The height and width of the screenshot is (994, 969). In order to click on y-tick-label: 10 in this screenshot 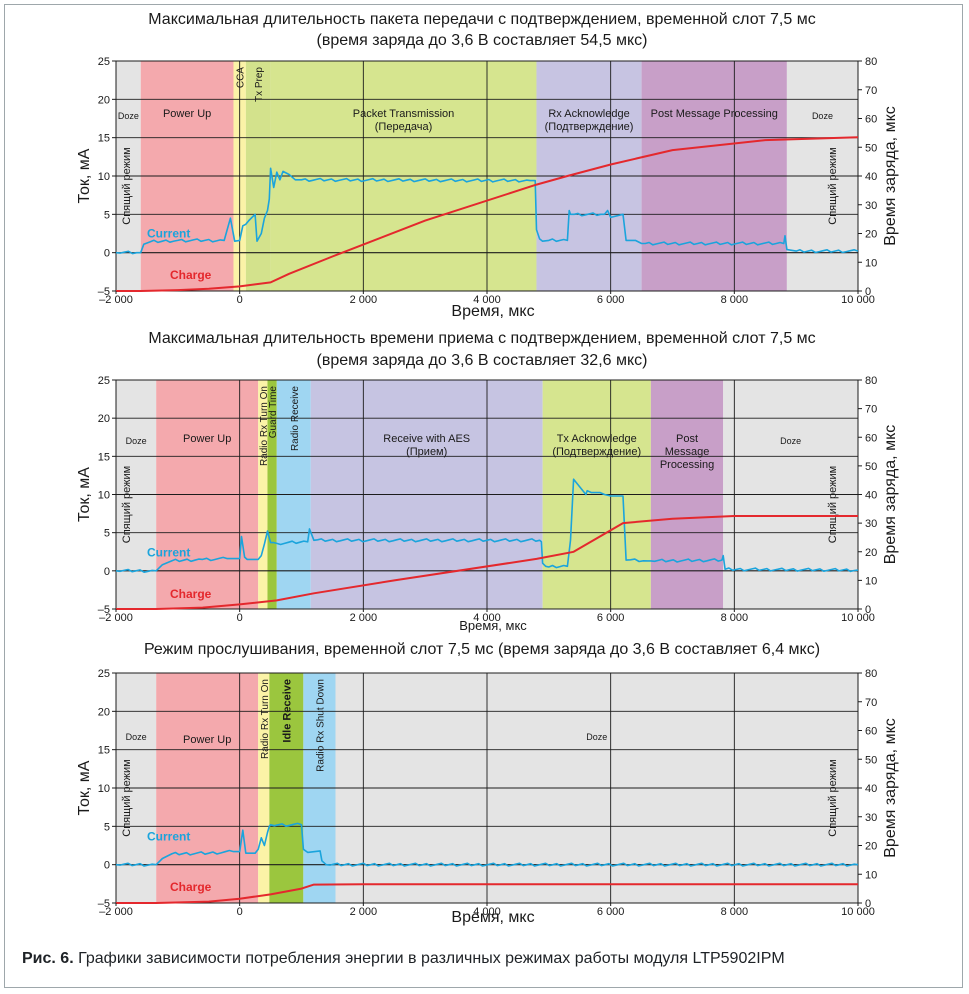, I will do `click(104, 789)`.